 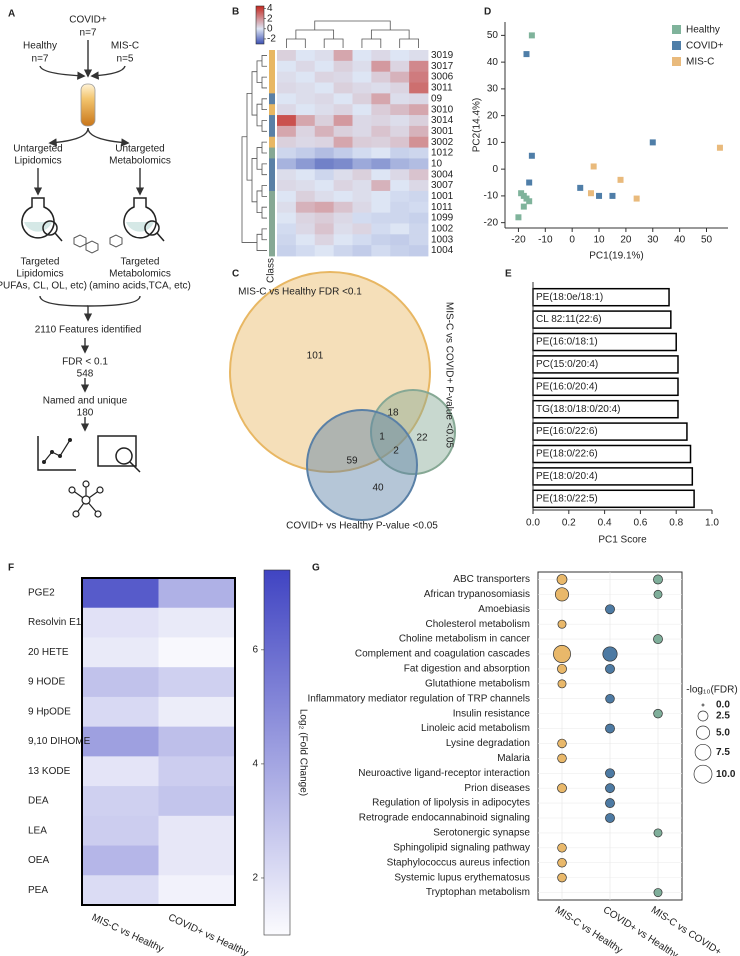 I want to click on venn-count: 1, so click(x=382, y=437).